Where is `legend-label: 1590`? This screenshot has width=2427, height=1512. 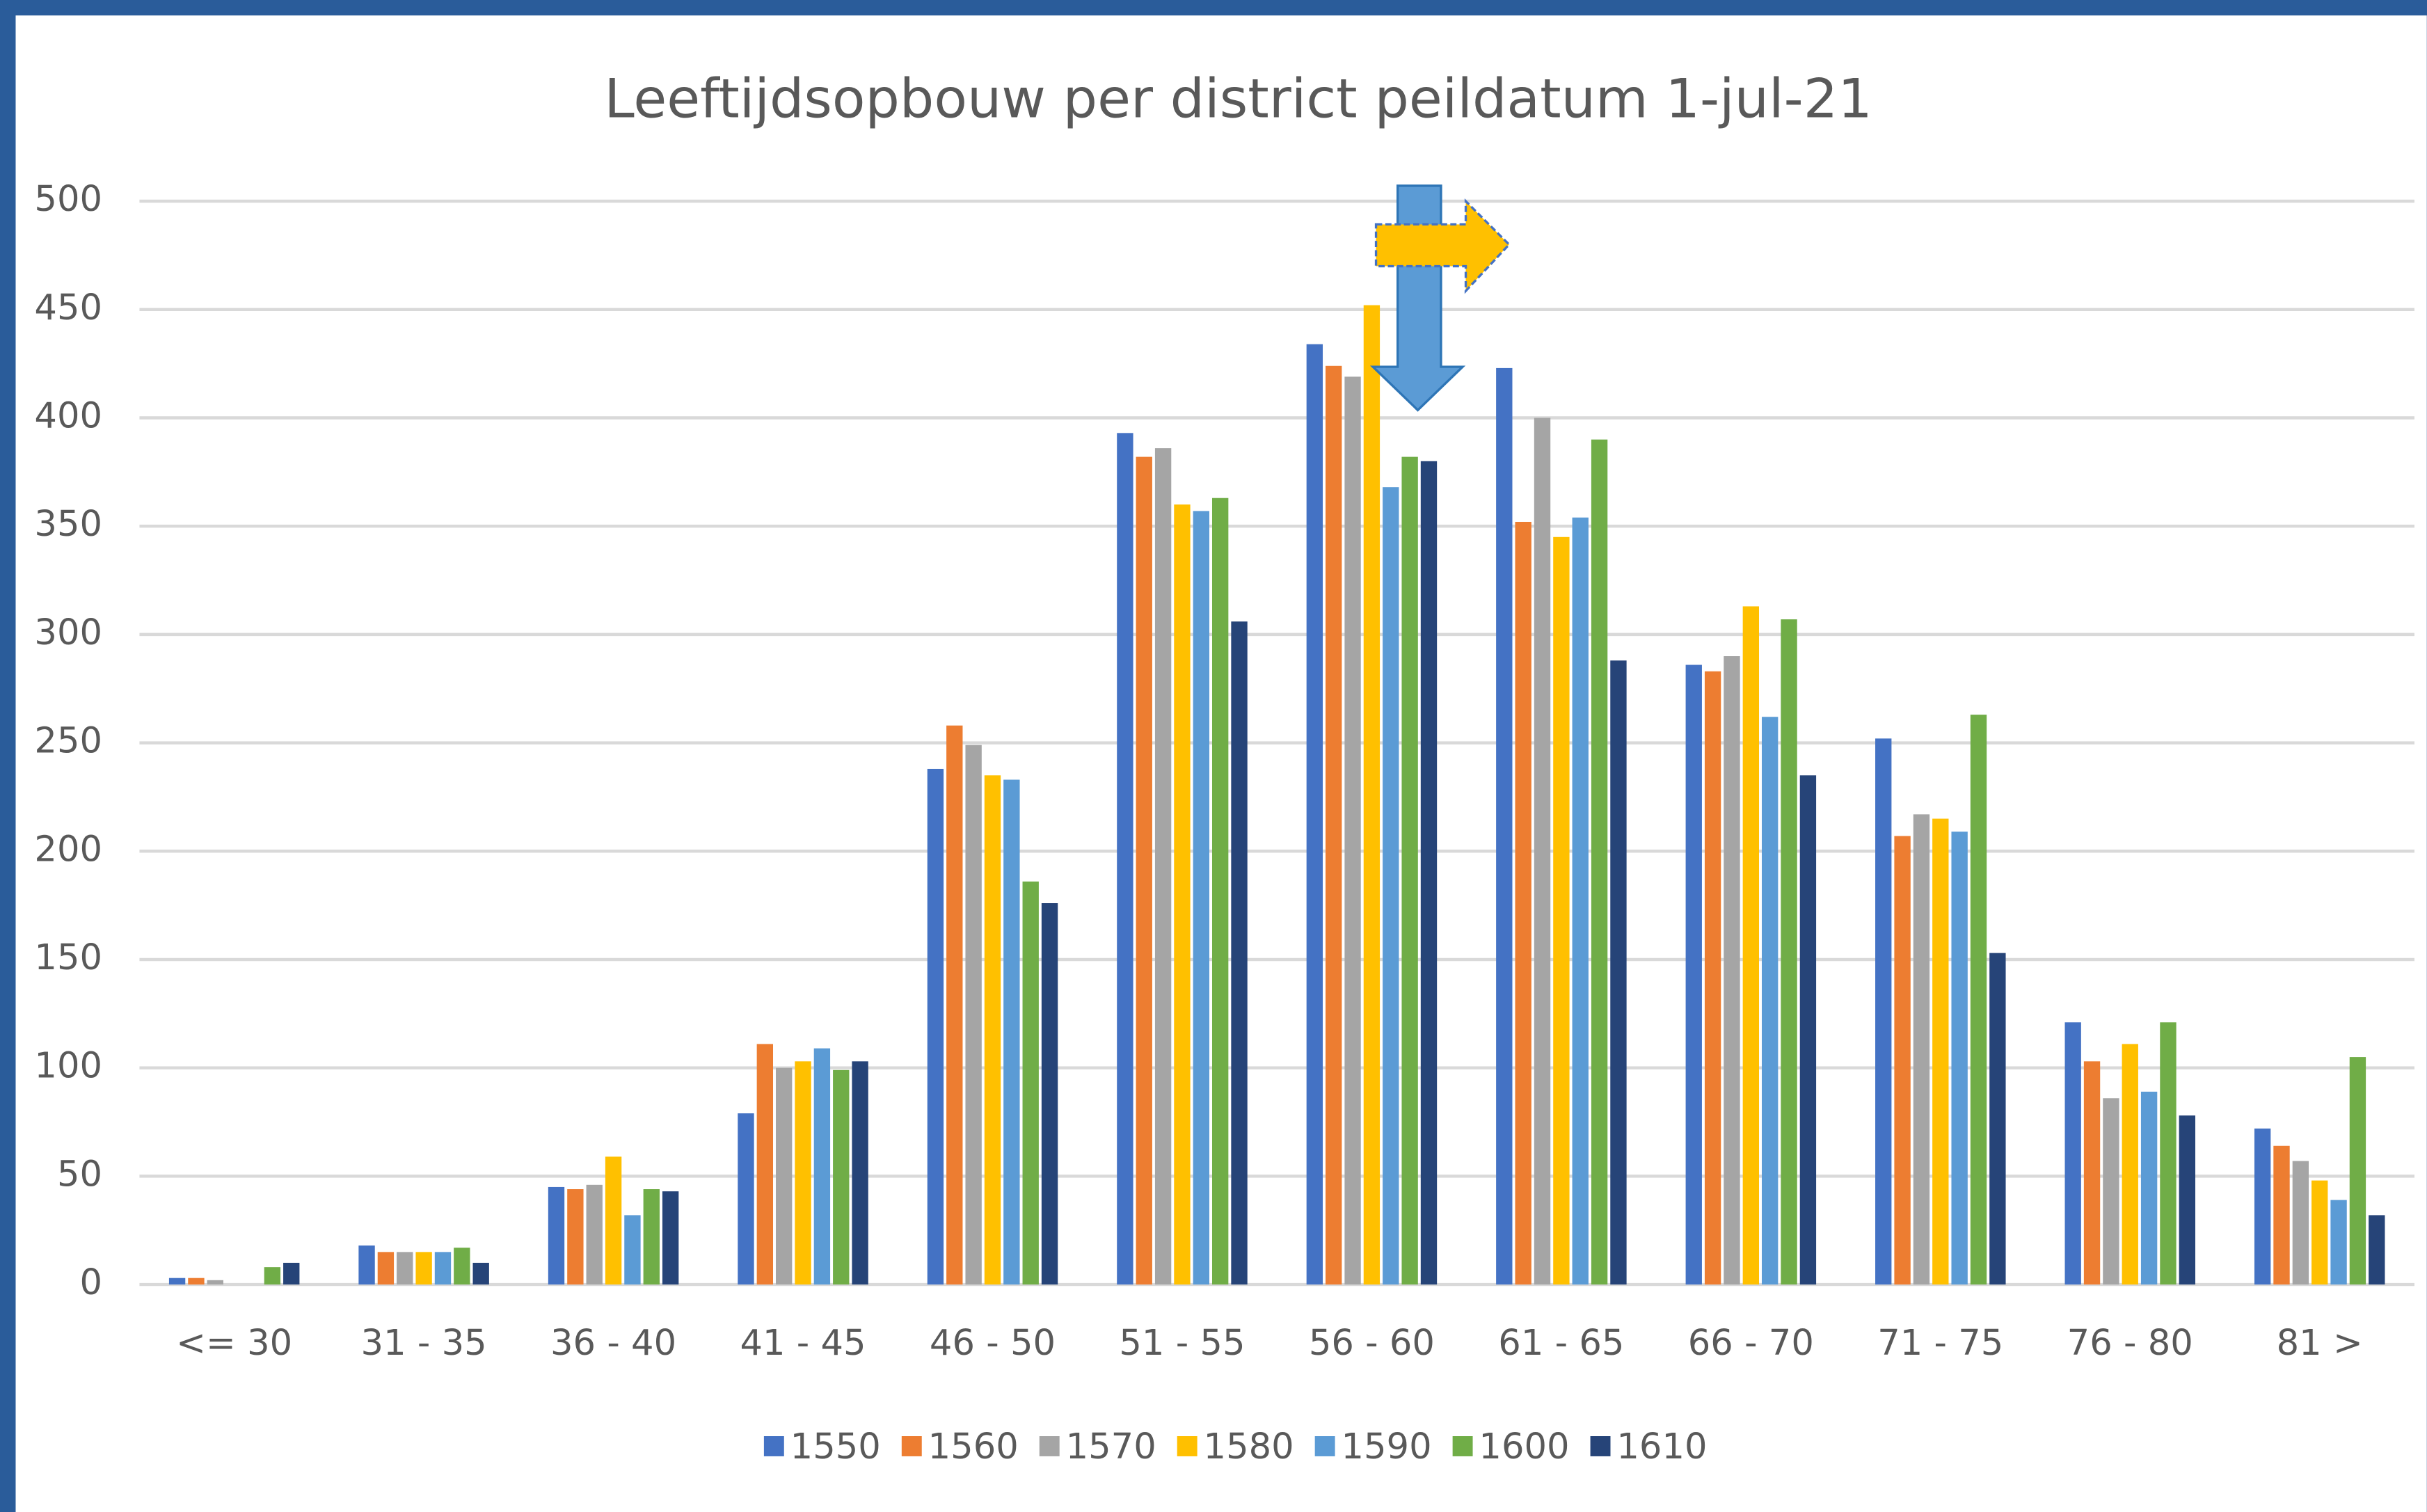 legend-label: 1590 is located at coordinates (1386, 1446).